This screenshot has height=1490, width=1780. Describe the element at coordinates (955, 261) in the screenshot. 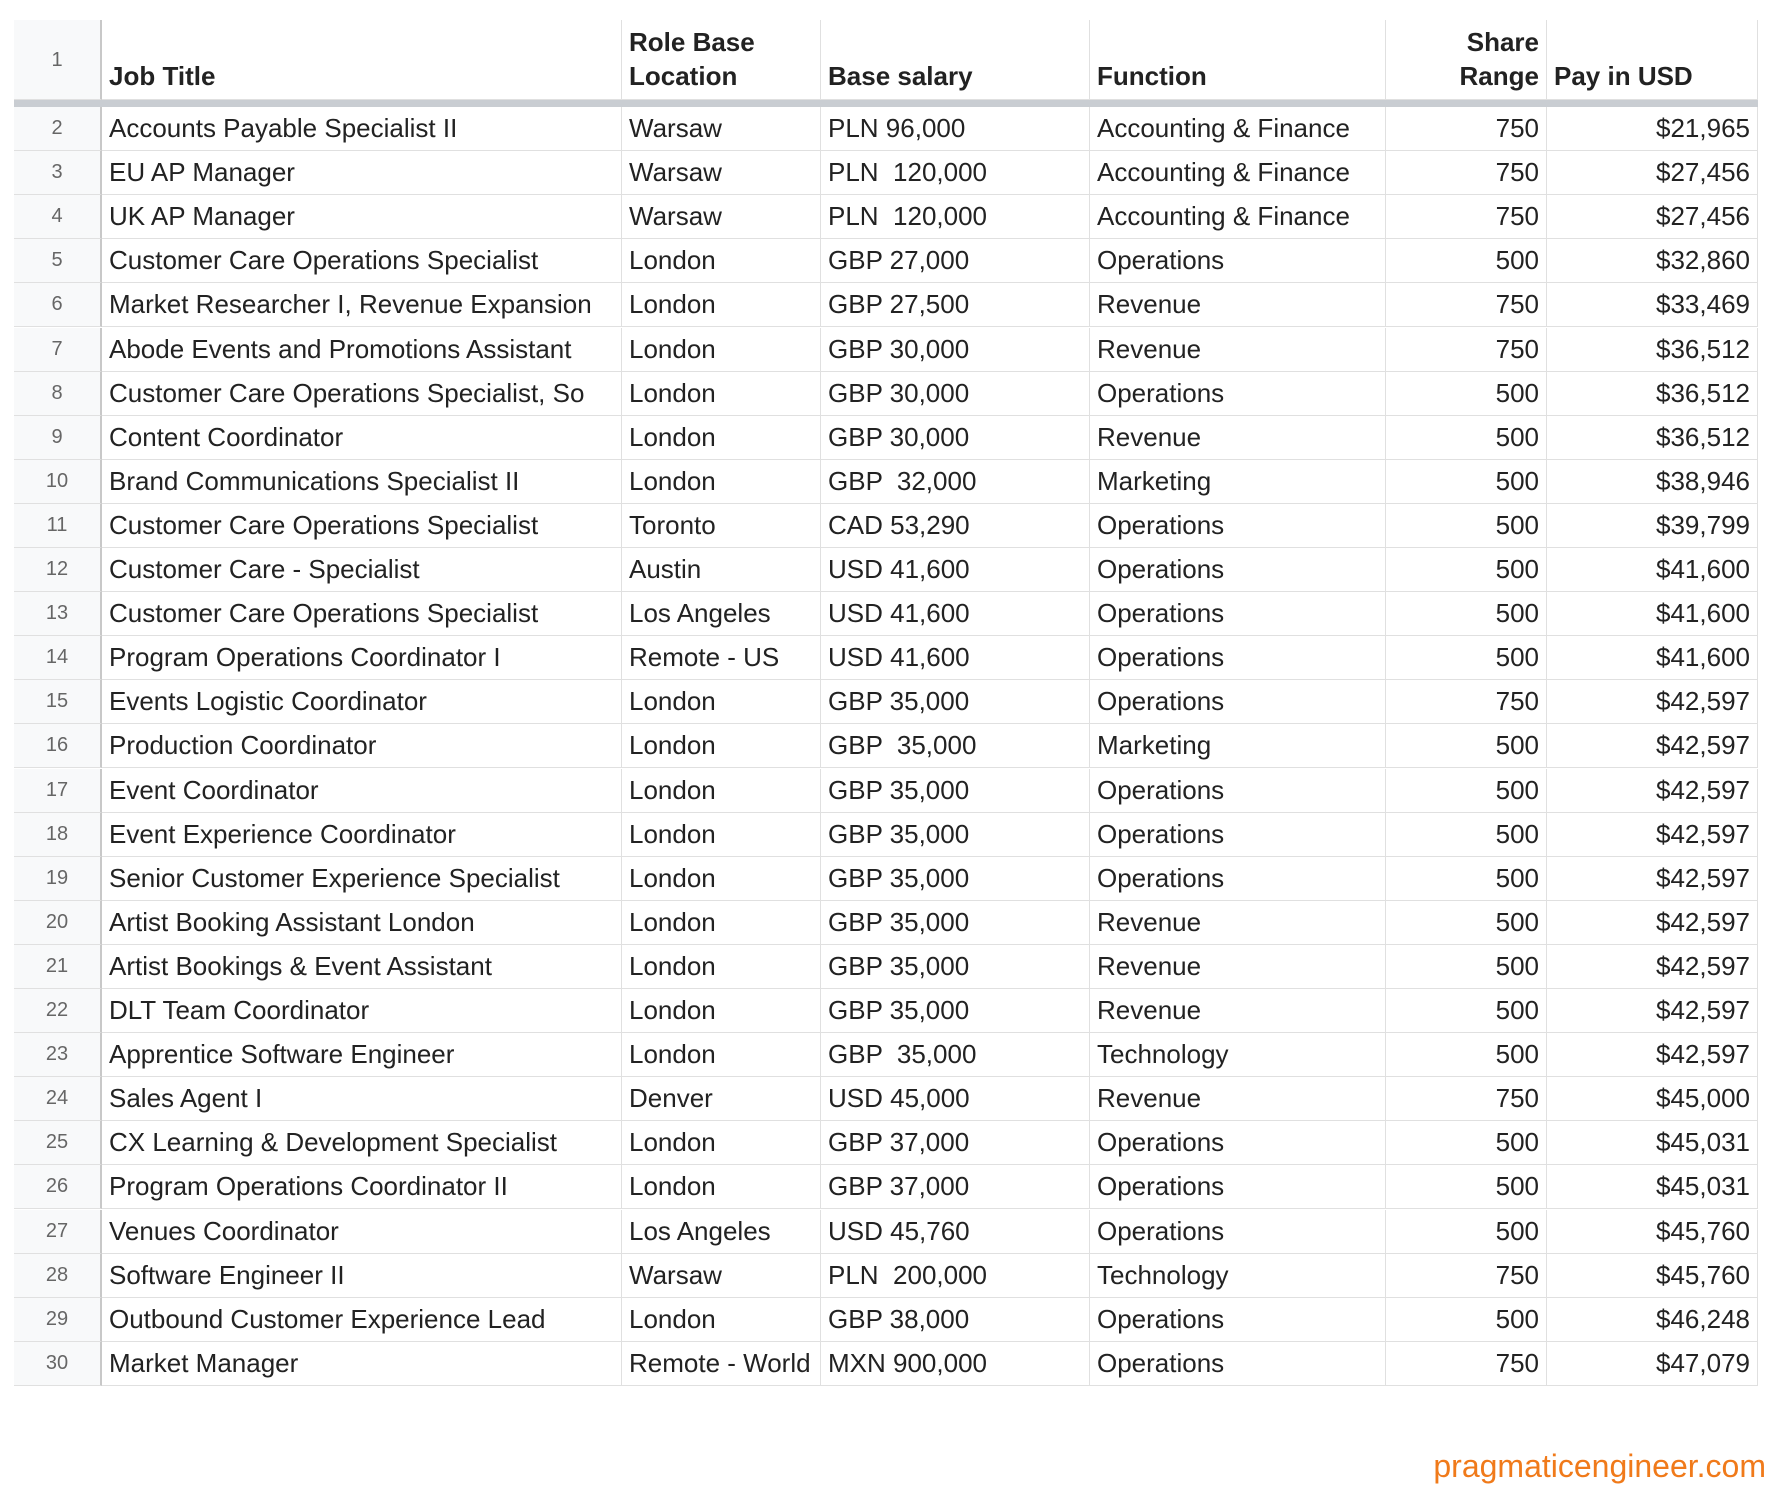

I see `base-salary: GBP 27,000` at that location.